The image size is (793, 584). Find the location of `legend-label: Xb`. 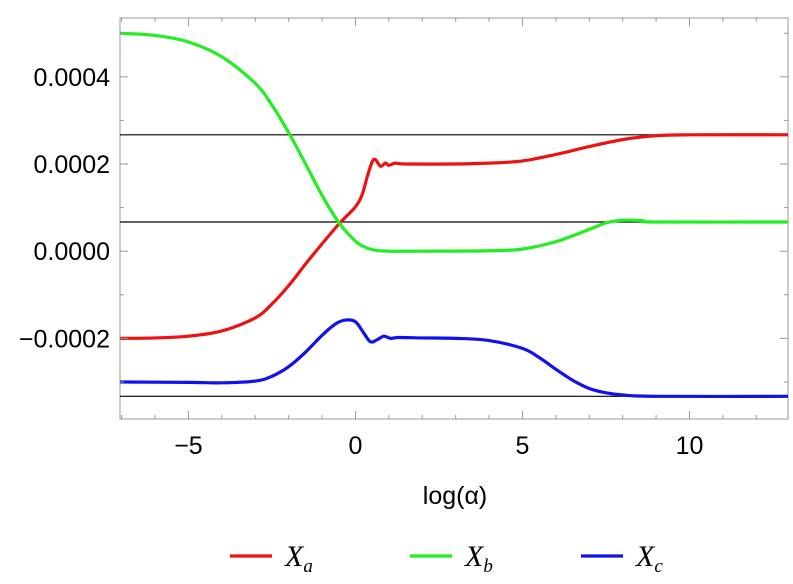

legend-label: Xb is located at coordinates (478, 558).